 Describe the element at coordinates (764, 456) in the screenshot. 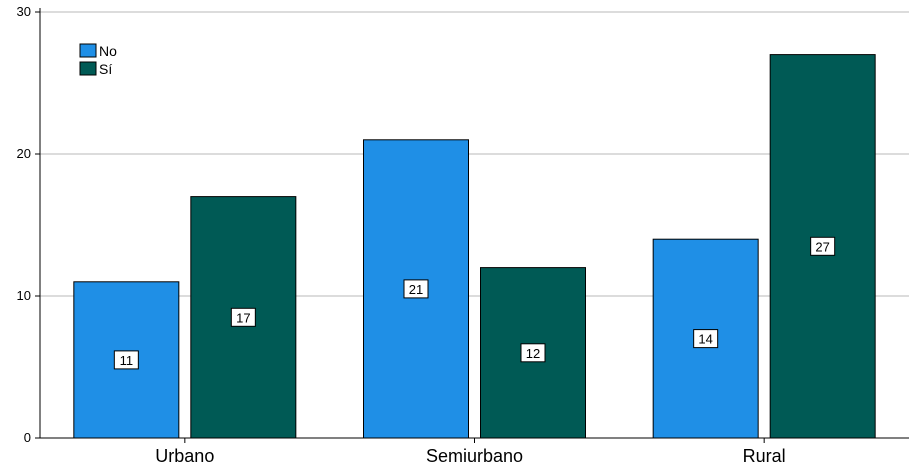

I see `x-category-label: Rural` at that location.